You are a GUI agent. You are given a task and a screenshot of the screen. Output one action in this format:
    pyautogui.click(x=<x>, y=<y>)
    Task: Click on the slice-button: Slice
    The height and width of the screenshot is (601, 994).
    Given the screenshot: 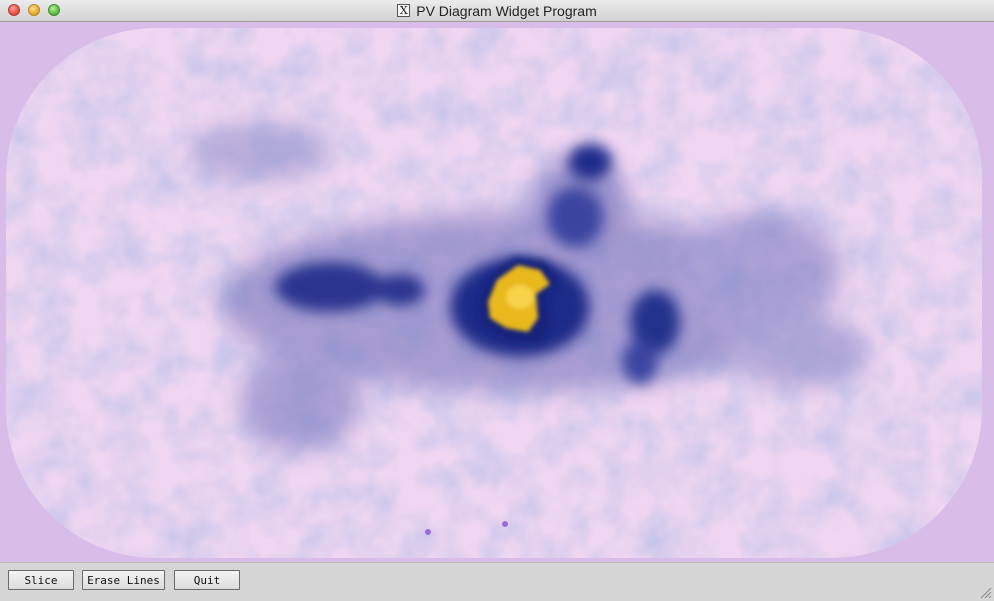 What is the action you would take?
    pyautogui.click(x=41, y=580)
    